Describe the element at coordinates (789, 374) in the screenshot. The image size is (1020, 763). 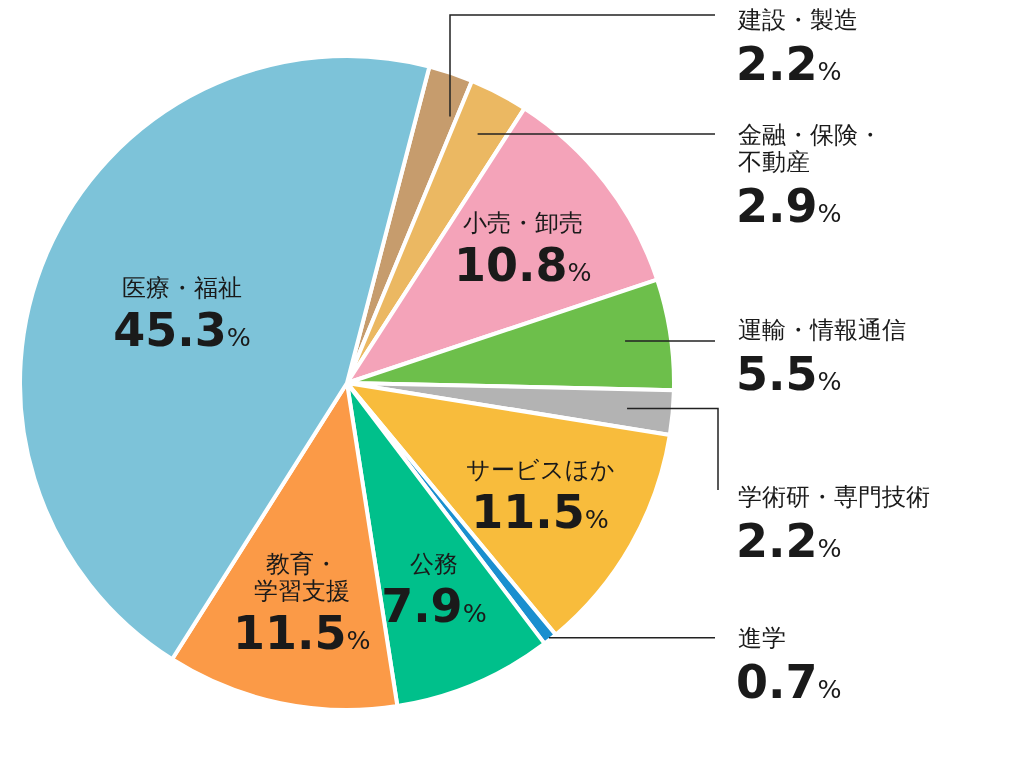
I see `data-label: 5.5%` at that location.